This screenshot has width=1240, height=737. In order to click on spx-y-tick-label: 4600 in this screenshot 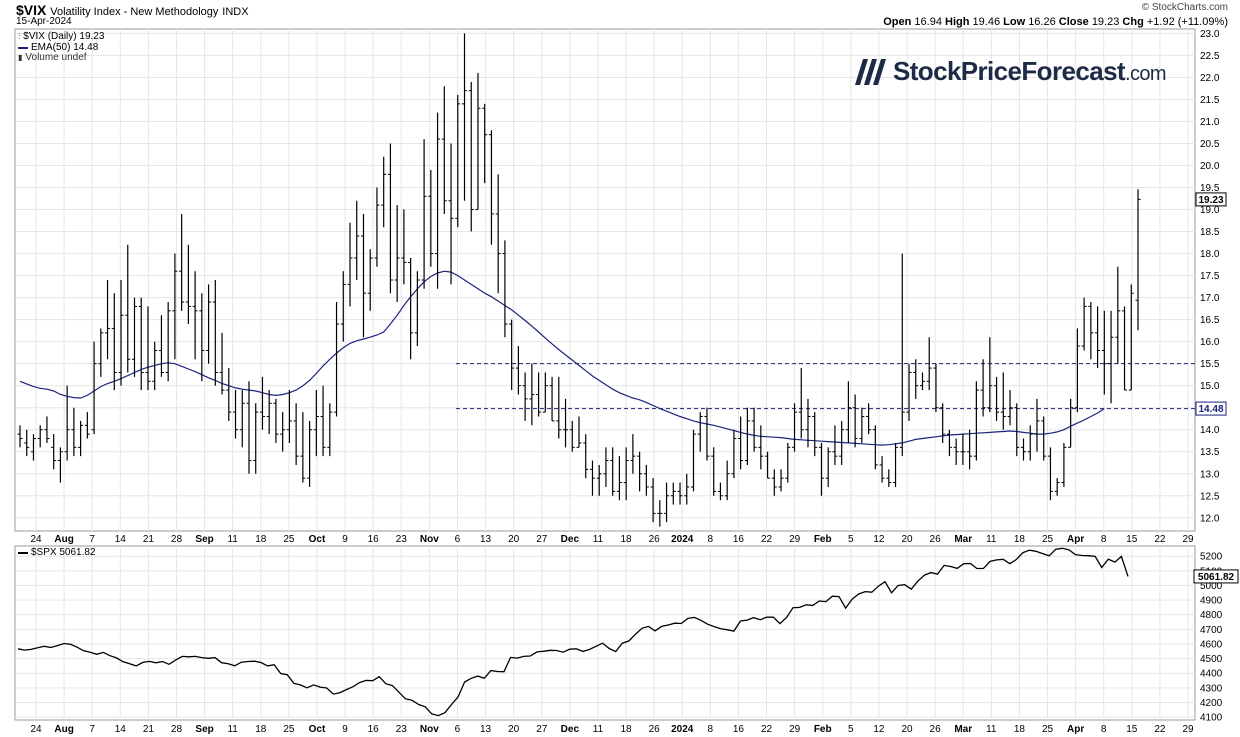, I will do `click(1211, 644)`.